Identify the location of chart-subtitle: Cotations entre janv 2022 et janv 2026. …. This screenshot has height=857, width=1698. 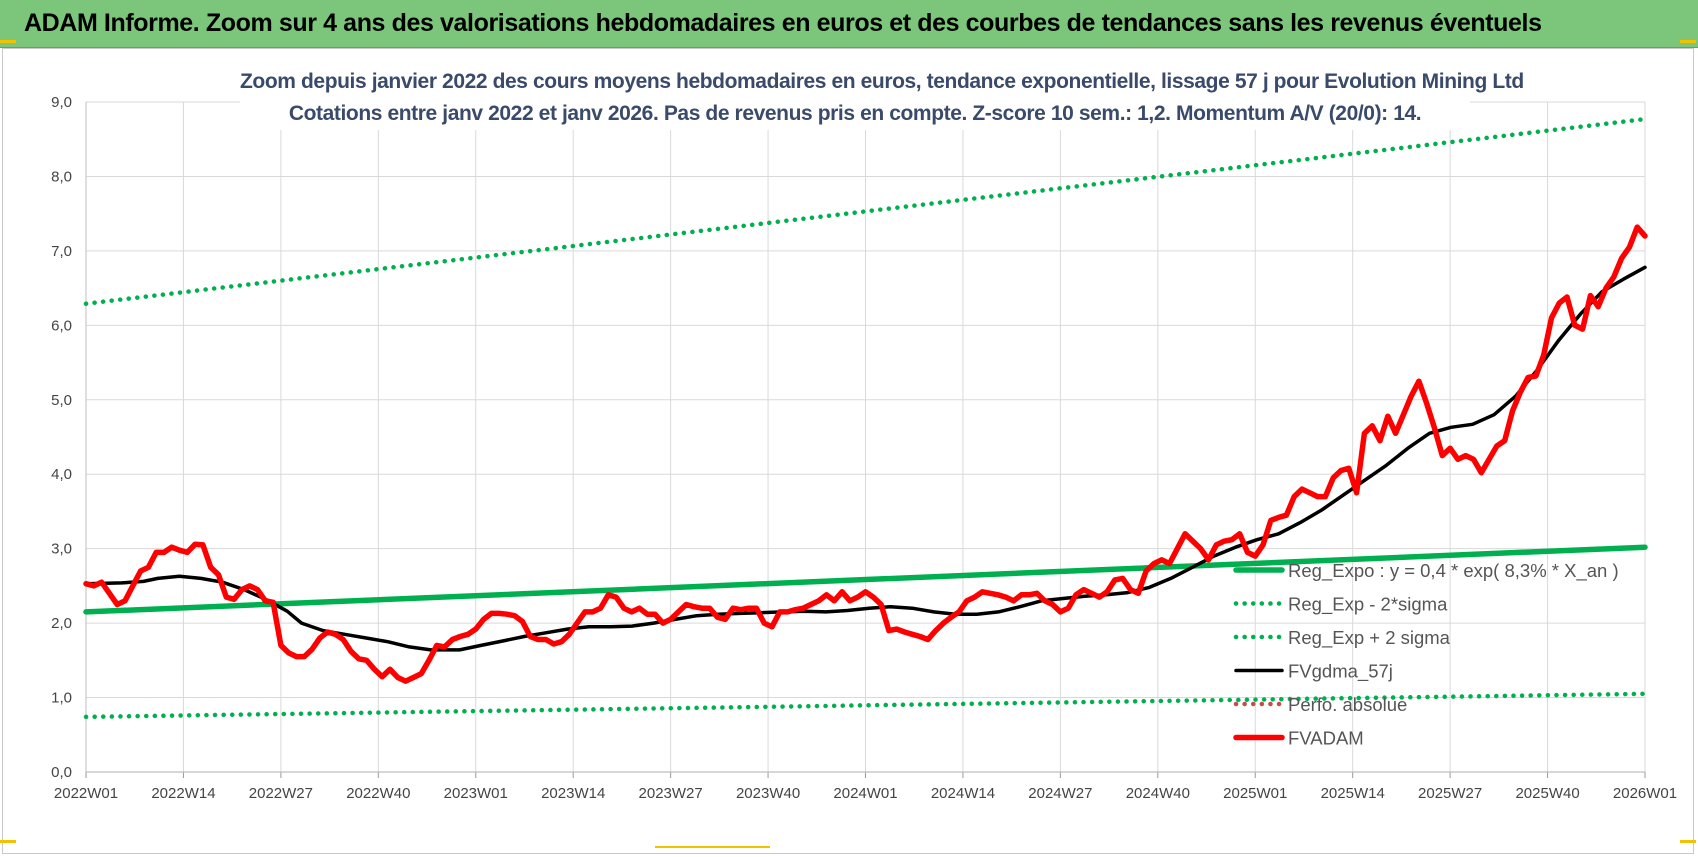
(855, 113).